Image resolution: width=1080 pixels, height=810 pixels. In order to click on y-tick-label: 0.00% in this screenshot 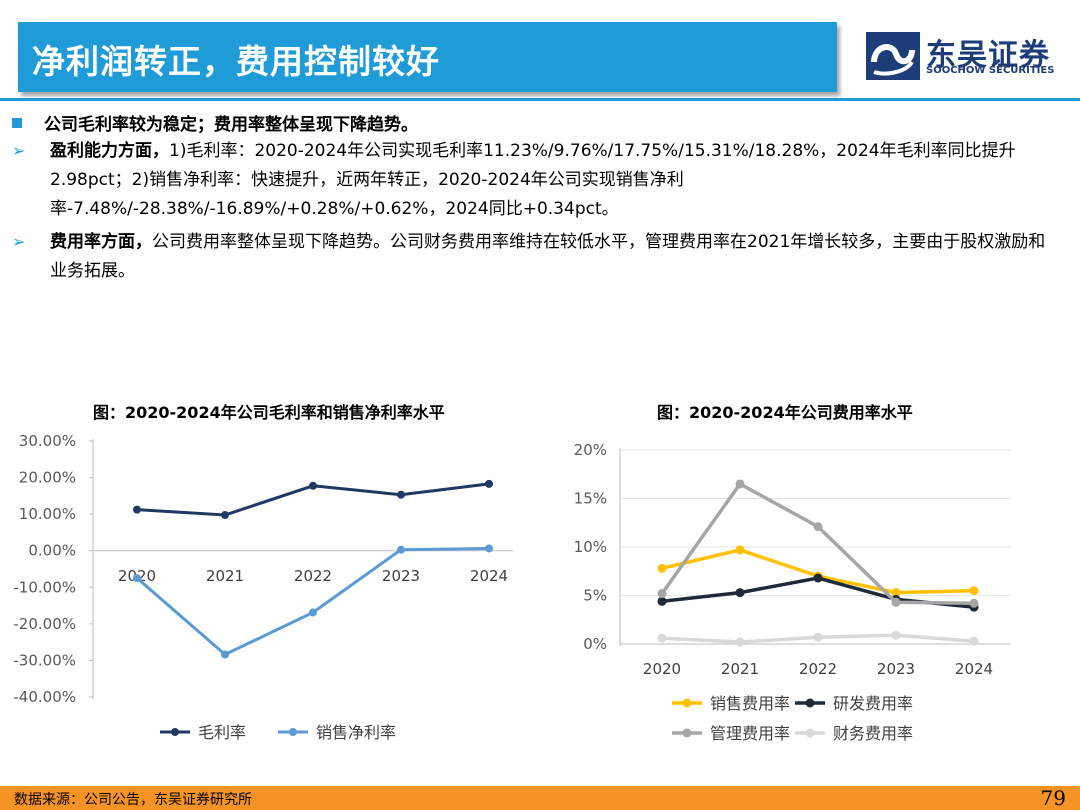, I will do `click(52, 551)`.